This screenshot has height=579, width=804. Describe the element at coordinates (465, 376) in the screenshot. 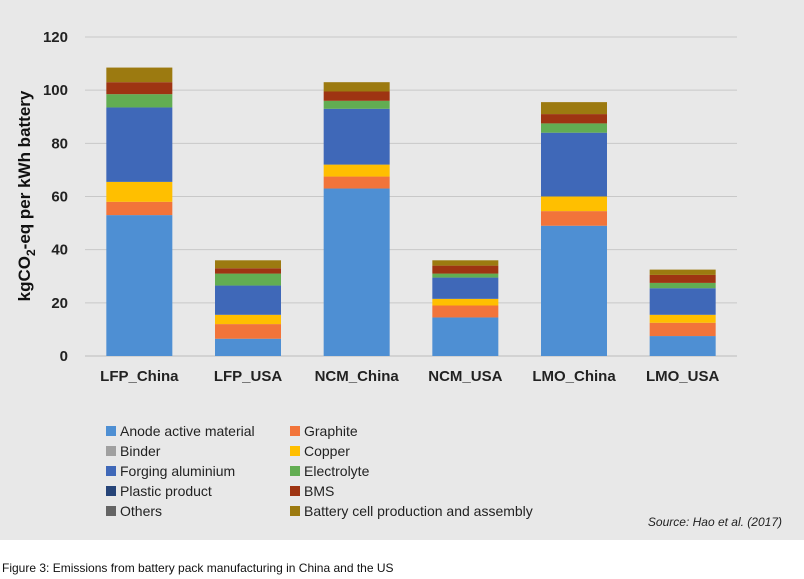

I see `x-tick-label: NCM_USA` at that location.